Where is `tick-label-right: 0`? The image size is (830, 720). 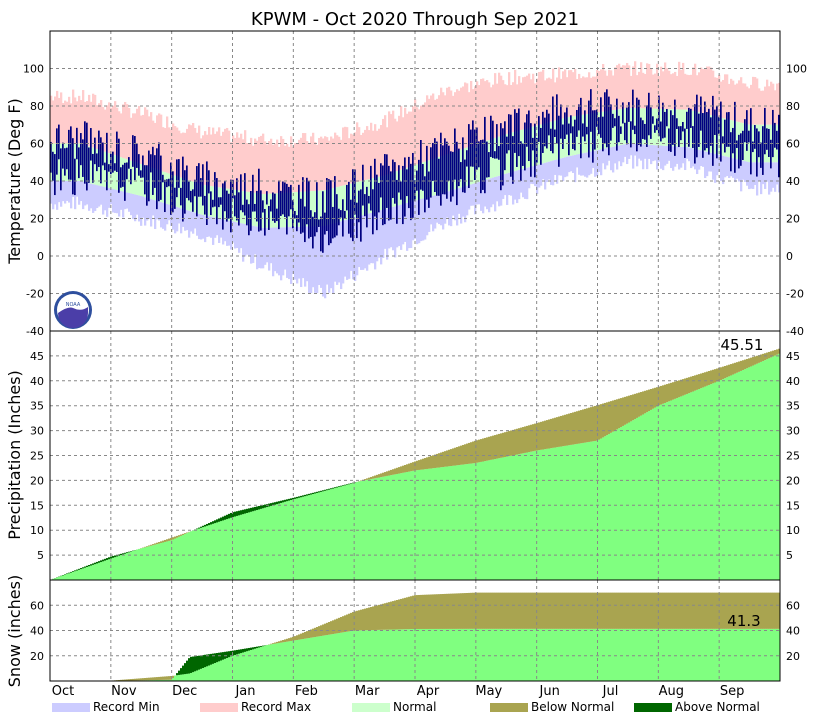 tick-label-right: 0 is located at coordinates (789, 256).